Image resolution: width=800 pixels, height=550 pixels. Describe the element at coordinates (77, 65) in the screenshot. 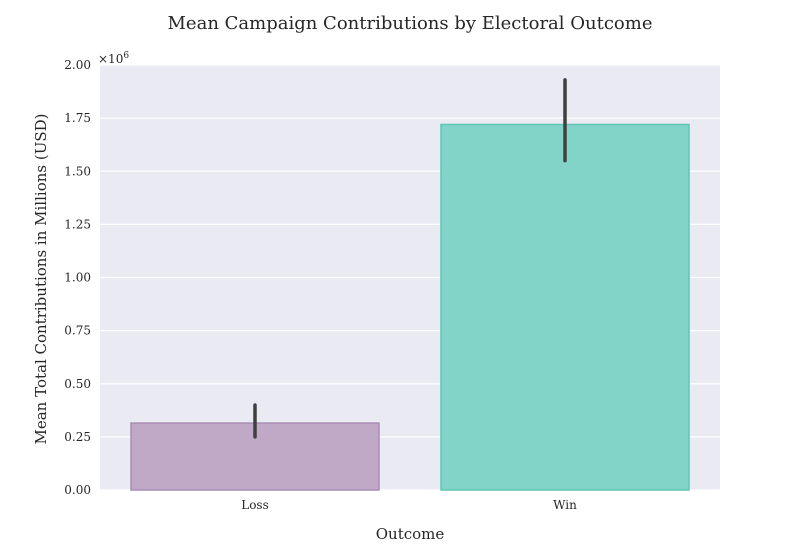

I see `y-tick-label: 2.00` at that location.